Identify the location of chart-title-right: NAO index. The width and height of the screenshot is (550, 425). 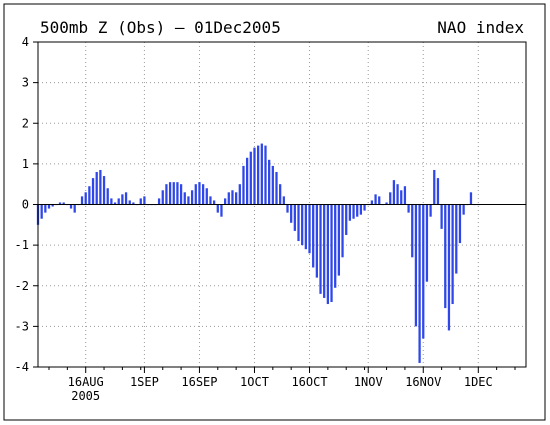
(480, 27).